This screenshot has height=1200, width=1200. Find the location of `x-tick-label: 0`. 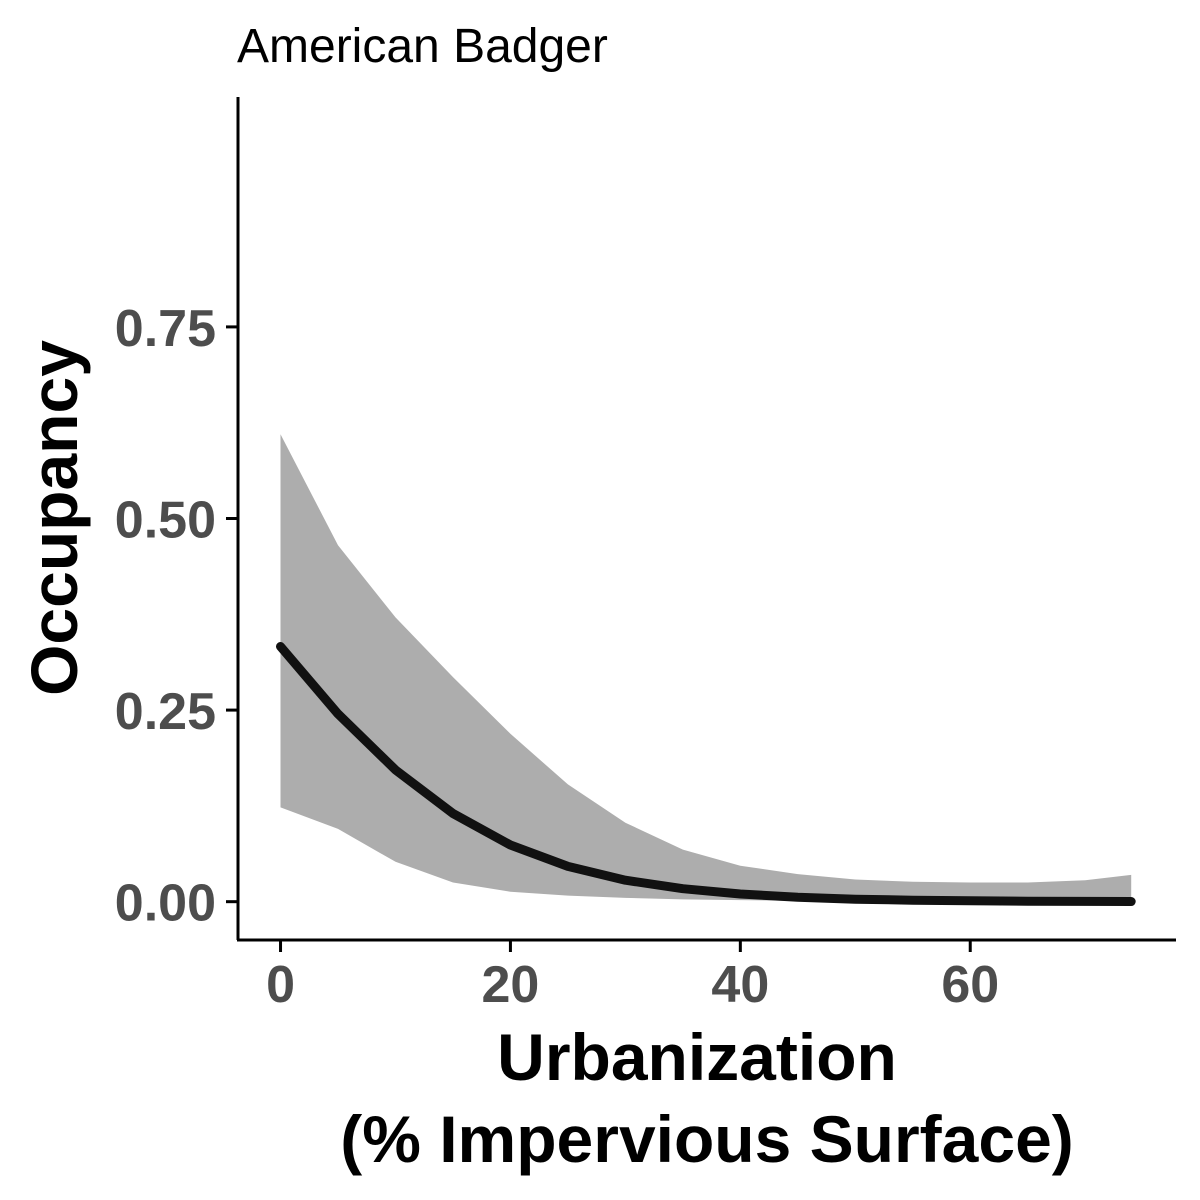

x-tick-label: 0 is located at coordinates (280, 985).